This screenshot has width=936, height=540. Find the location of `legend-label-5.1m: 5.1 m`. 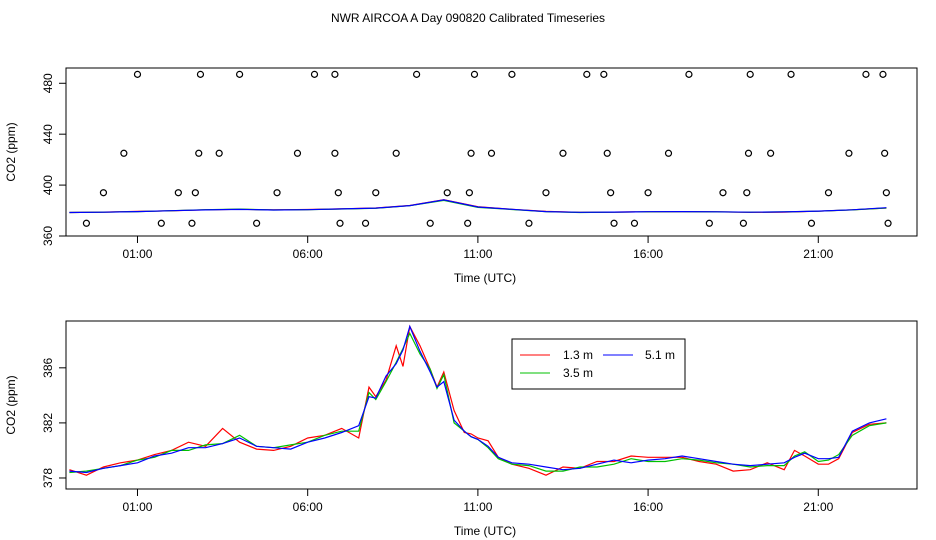

legend-label-5.1m: 5.1 m is located at coordinates (660, 355).